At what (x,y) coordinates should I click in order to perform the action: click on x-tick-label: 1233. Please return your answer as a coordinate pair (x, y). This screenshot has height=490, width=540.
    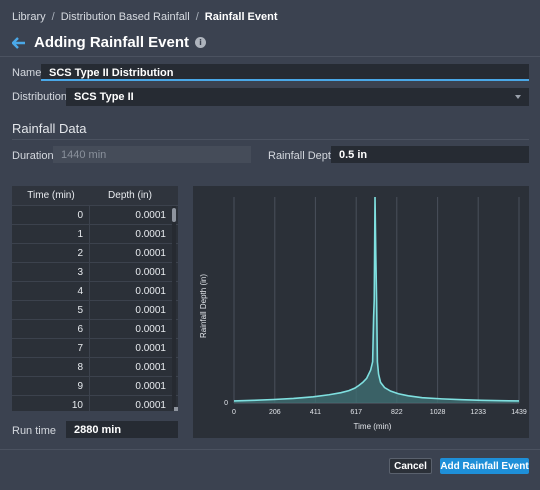
    Looking at the image, I should click on (478, 412).